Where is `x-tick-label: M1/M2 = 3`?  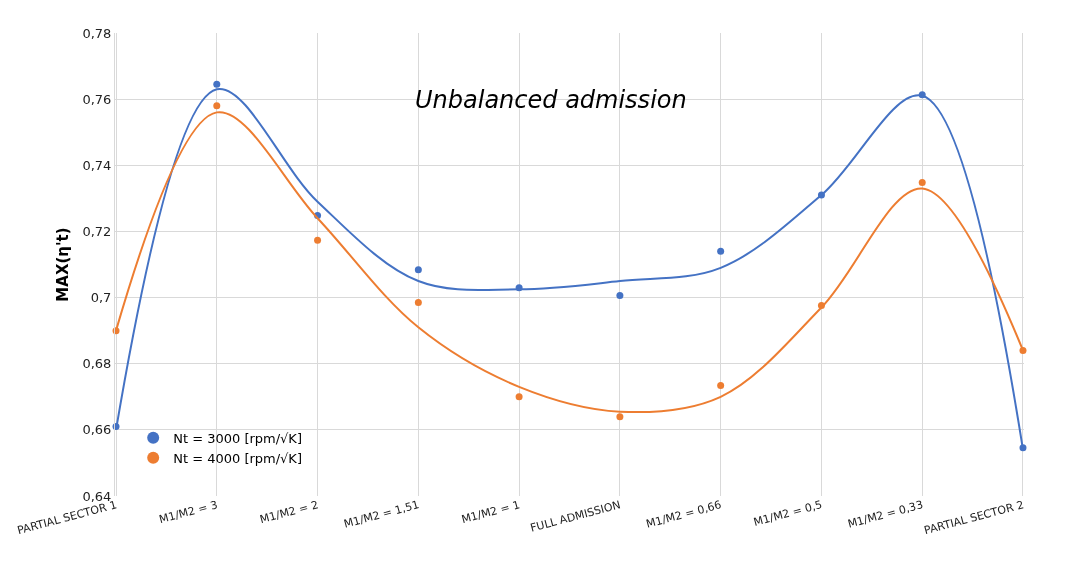 x-tick-label: M1/M2 = 3 is located at coordinates (188, 512).